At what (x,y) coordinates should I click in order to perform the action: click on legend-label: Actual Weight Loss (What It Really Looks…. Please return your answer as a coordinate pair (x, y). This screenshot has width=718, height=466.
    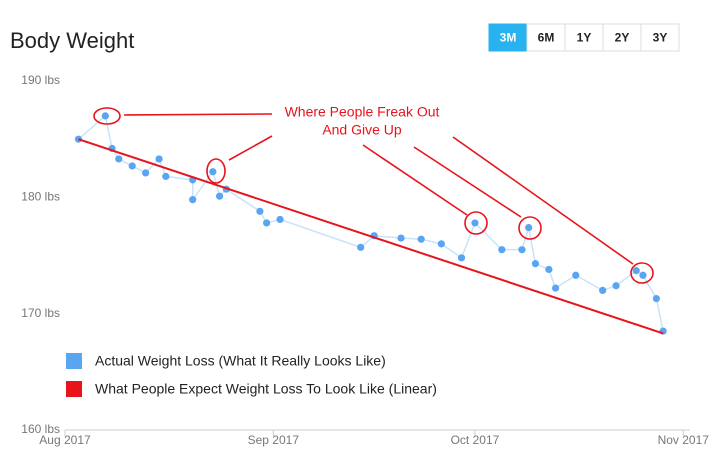
    Looking at the image, I should click on (240, 361).